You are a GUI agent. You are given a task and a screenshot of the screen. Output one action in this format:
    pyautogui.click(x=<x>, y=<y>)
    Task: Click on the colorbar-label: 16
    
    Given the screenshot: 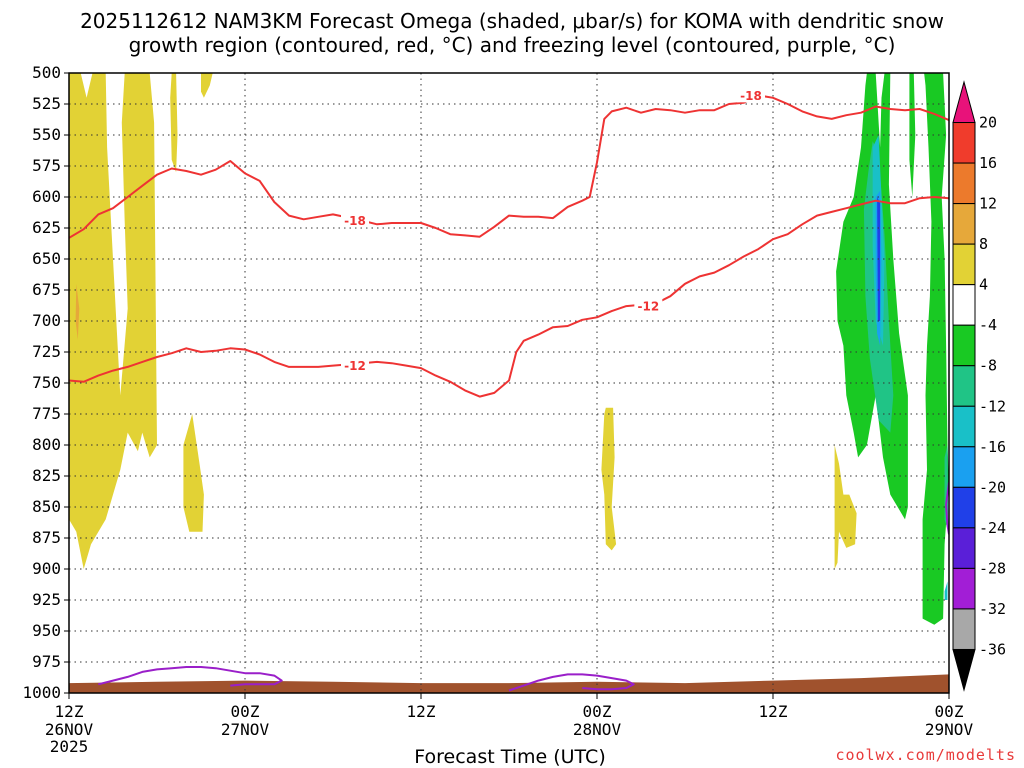 What is the action you would take?
    pyautogui.click(x=988, y=163)
    